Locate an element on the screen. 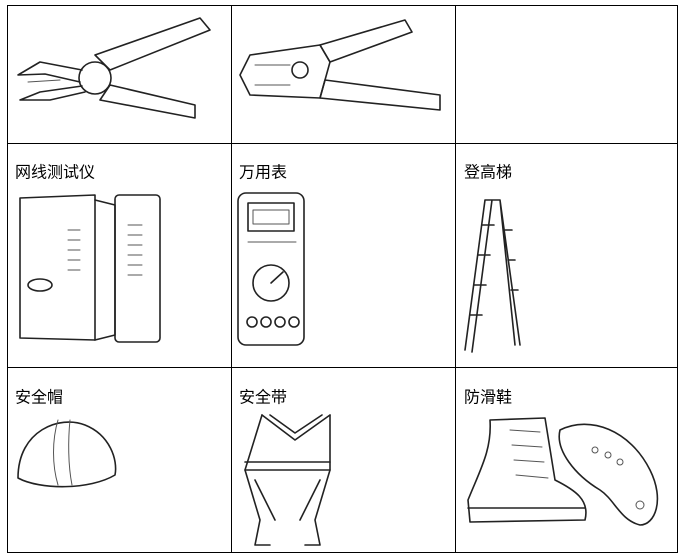 The height and width of the screenshot is (557, 684). helmet-icon is located at coordinates (67, 453).